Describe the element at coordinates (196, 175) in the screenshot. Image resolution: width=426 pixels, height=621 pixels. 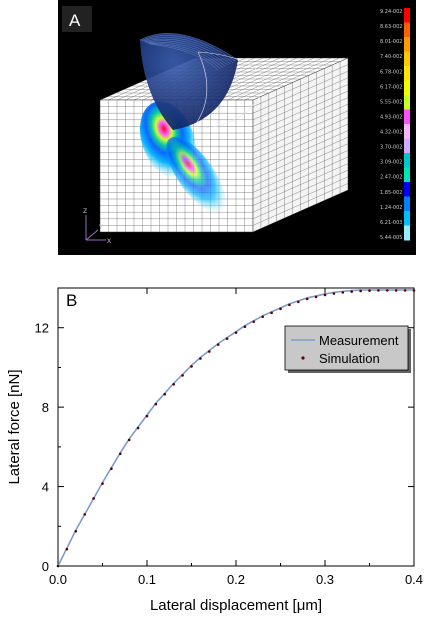
I see `stress-field-tail` at that location.